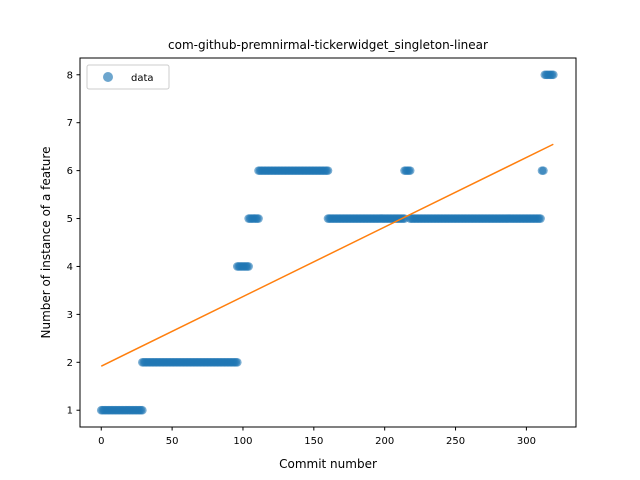  I want to click on legend: data, so click(128, 77).